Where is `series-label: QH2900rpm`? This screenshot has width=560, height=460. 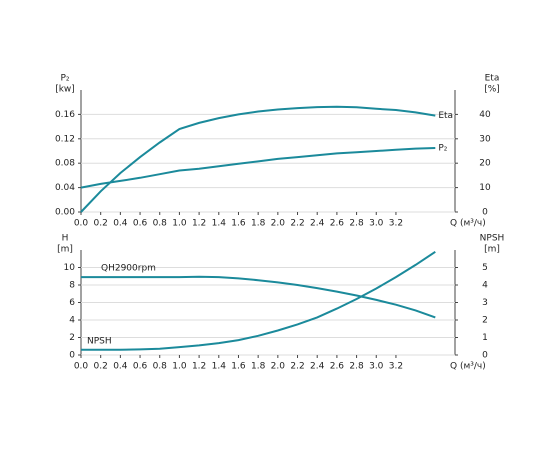 series-label: QH2900rpm is located at coordinates (128, 269).